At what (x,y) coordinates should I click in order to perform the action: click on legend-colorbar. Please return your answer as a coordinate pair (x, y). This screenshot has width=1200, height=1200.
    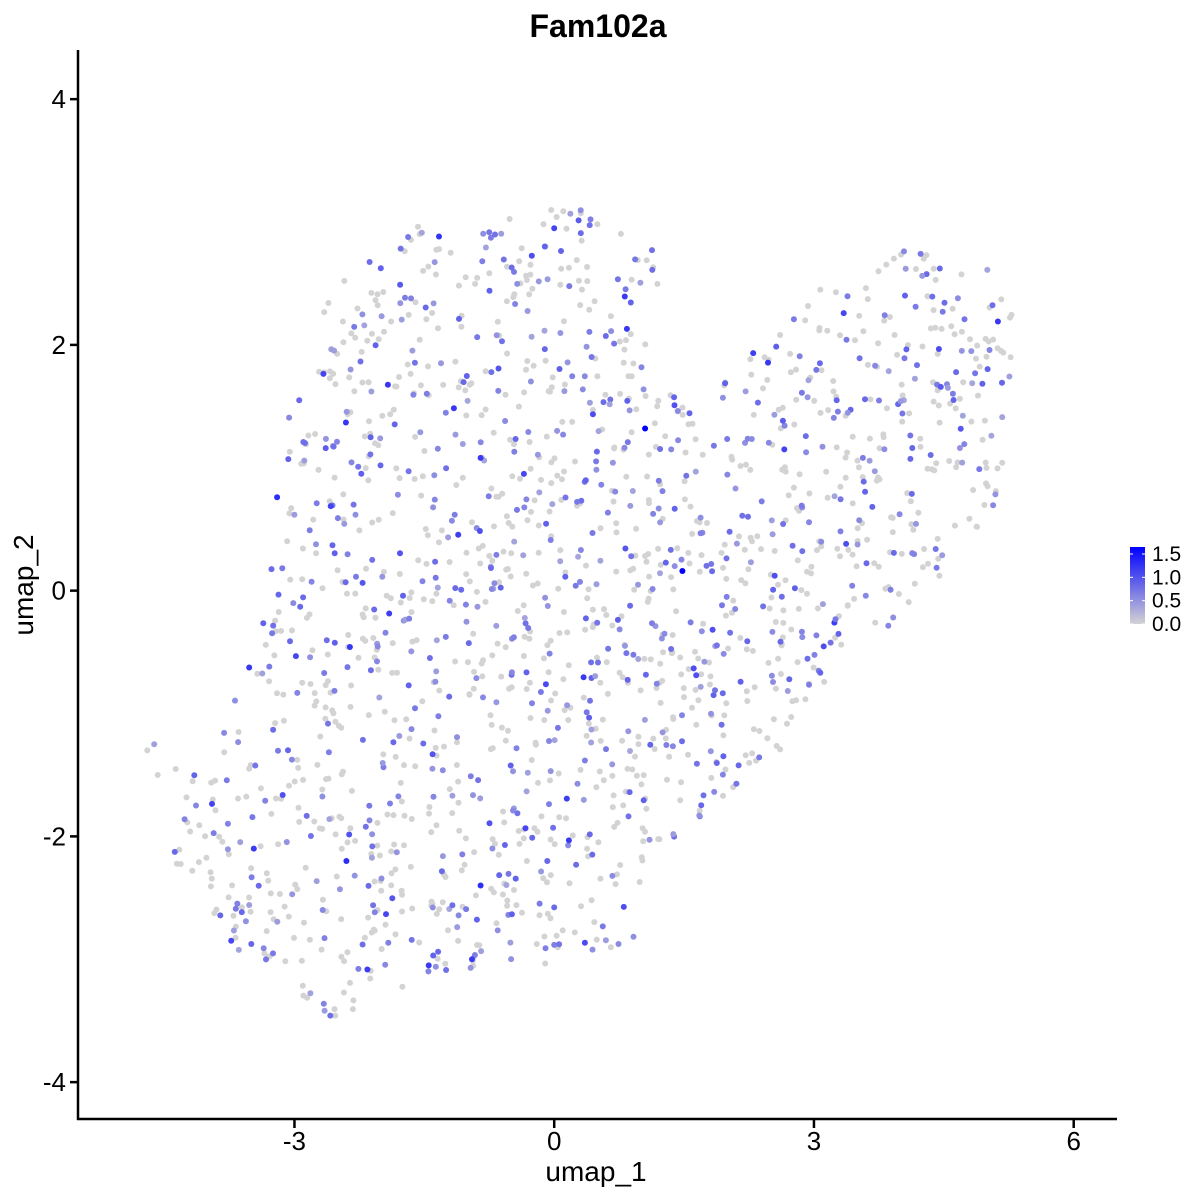
    Looking at the image, I should click on (1137, 585).